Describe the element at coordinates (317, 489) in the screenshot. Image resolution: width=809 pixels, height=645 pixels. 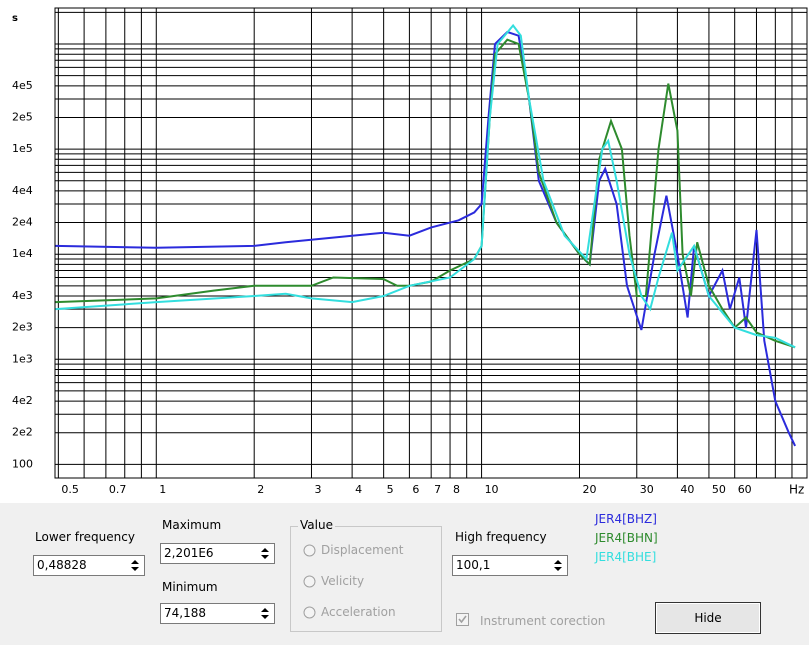
I see `x-tick-label: 3` at that location.